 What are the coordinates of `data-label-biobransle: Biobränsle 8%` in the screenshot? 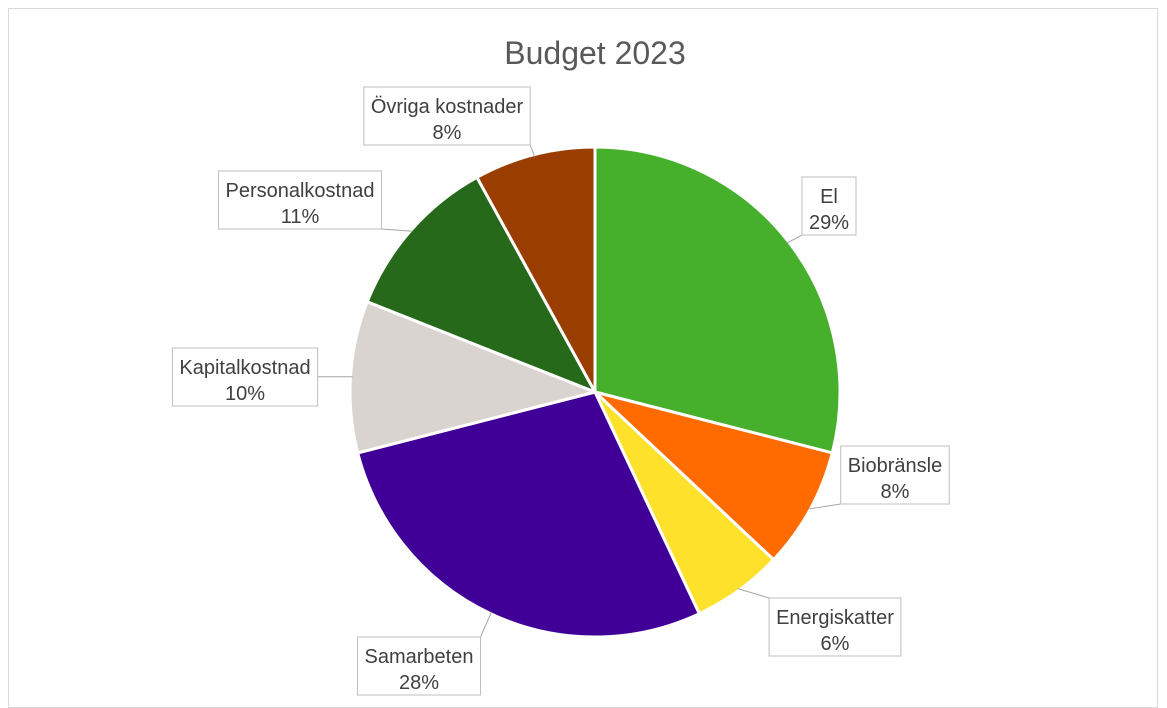 It's located at (895, 475).